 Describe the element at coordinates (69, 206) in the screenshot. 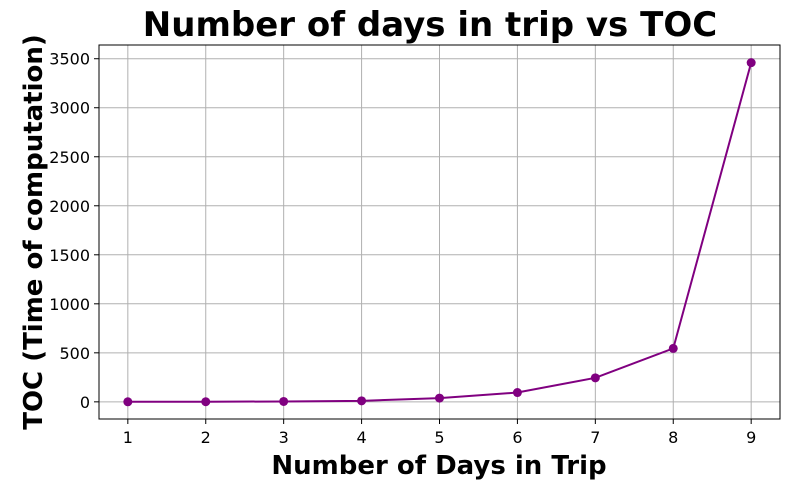

I see `y-tick-label: 2000` at that location.